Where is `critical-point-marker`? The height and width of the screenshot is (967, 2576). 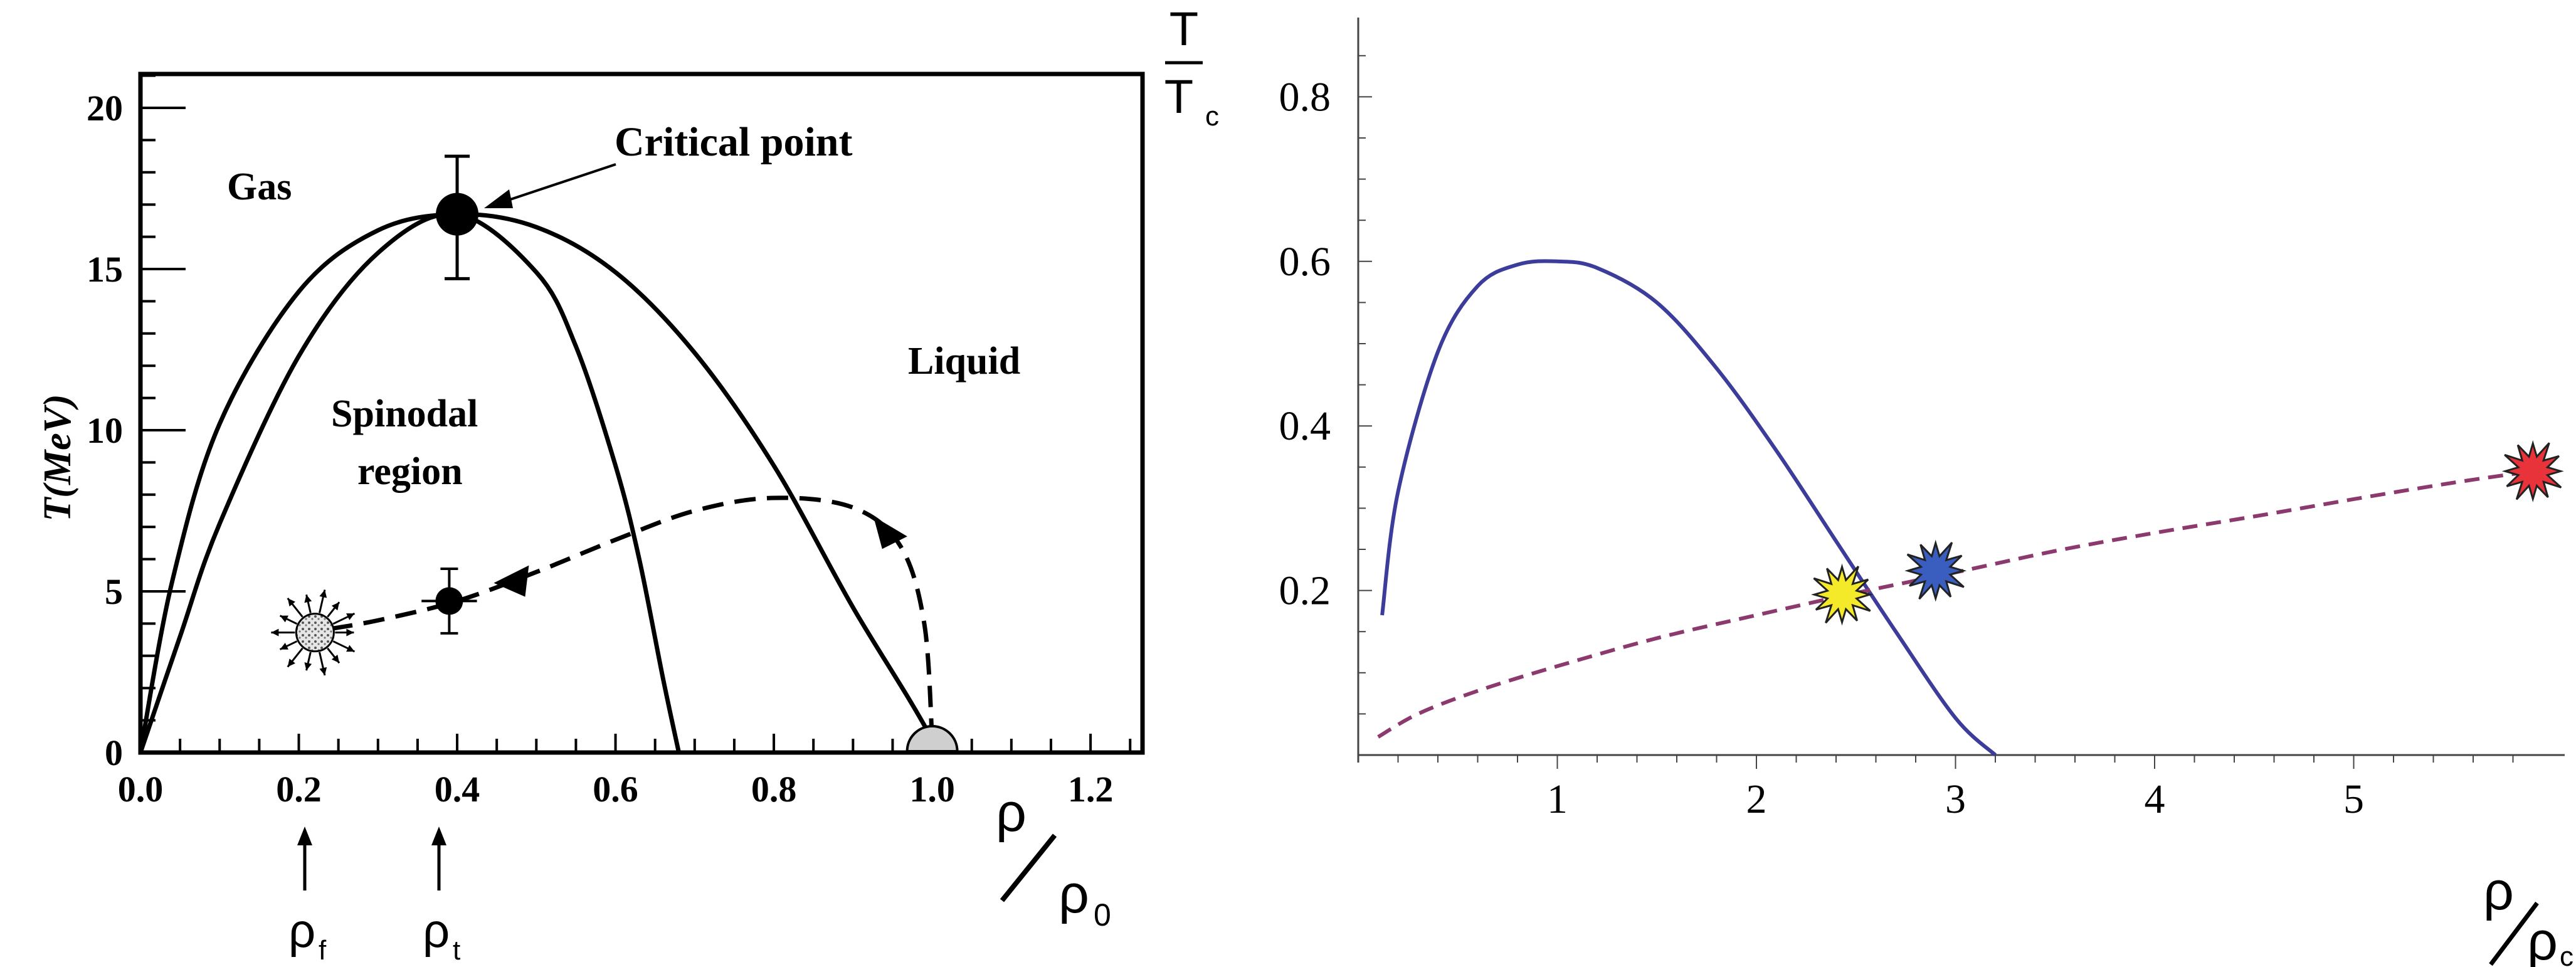
critical-point-marker is located at coordinates (457, 214).